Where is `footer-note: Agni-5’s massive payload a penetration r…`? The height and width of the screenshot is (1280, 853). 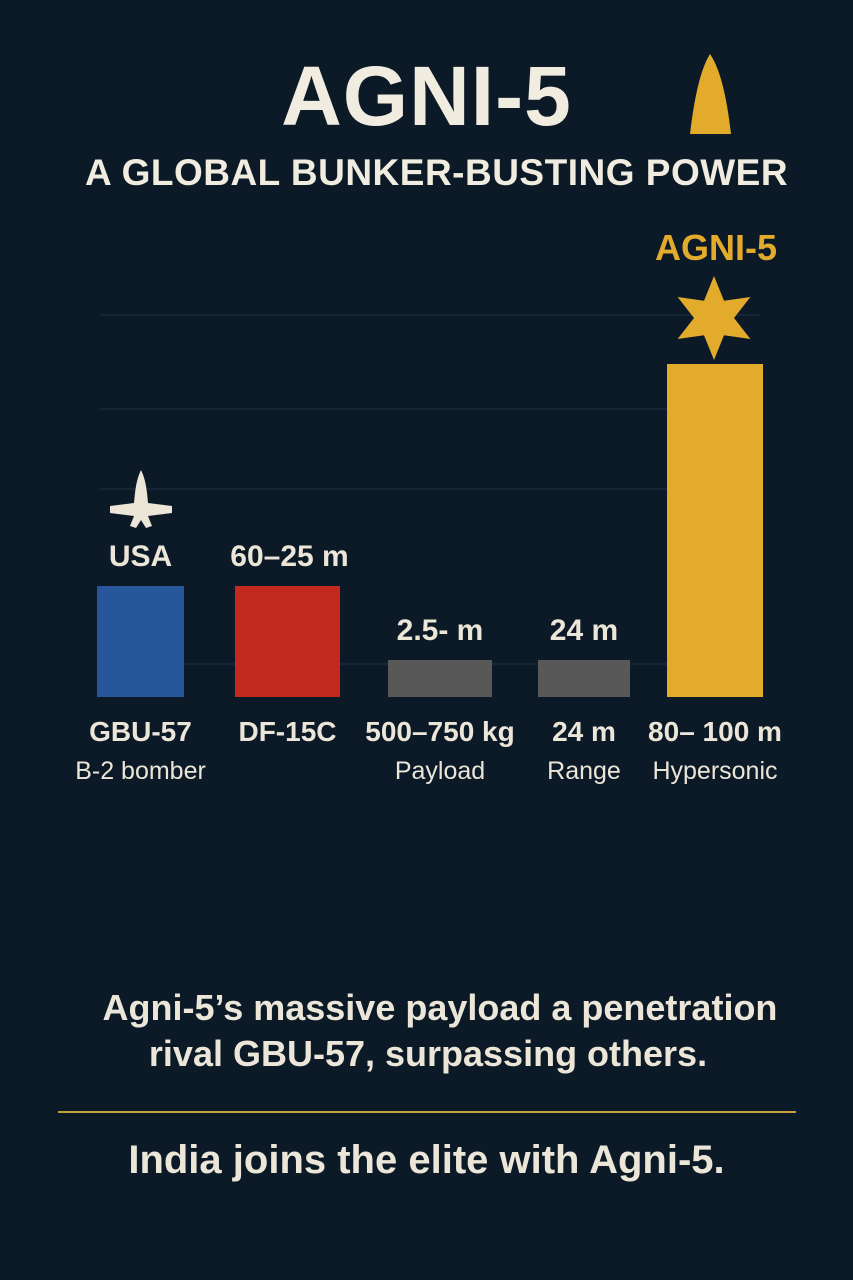
footer-note: Agni-5’s massive payload a penetration r… is located at coordinates (440, 1031).